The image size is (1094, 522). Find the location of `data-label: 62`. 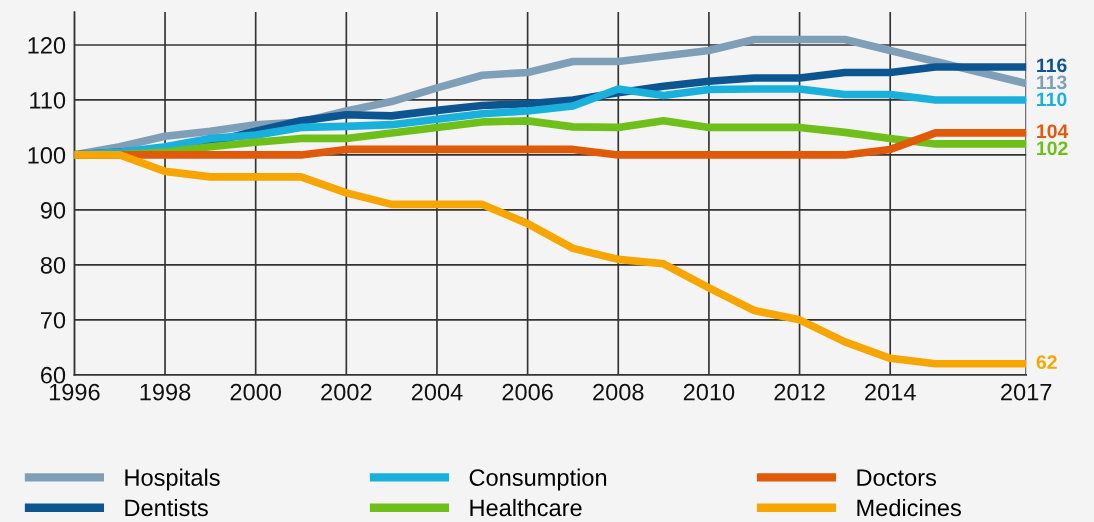

data-label: 62 is located at coordinates (1046, 362).